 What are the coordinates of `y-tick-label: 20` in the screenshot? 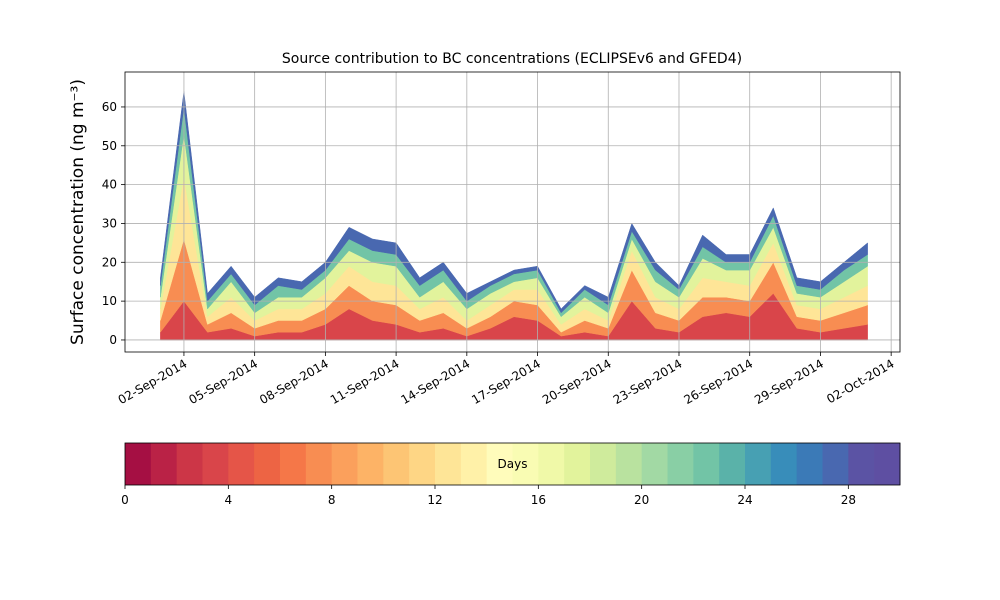 It's located at (109, 262).